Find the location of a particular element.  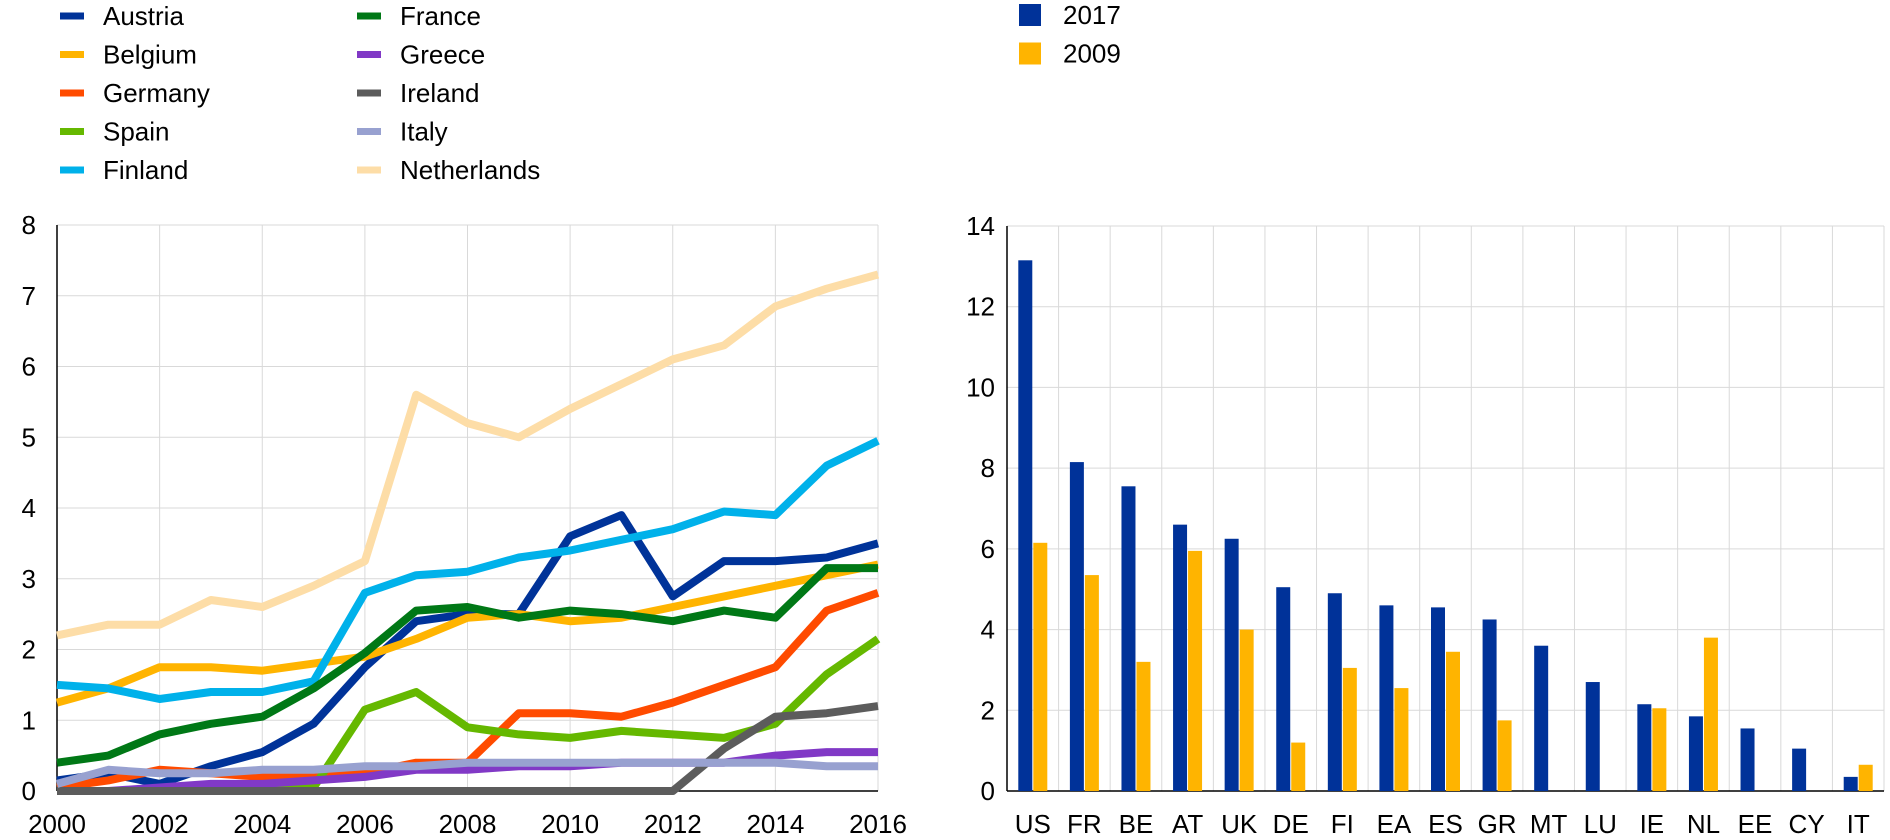

line-series-ireland is located at coordinates (468, 748).